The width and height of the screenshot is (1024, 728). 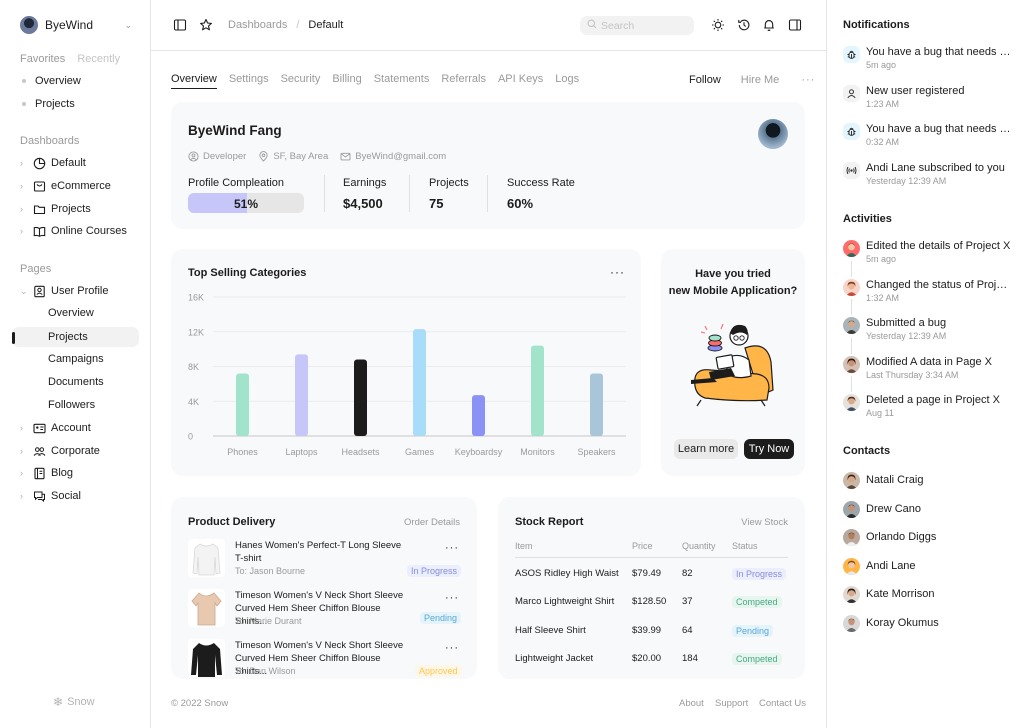 What do you see at coordinates (441, 618) in the screenshot?
I see `status-badge: Pending` at bounding box center [441, 618].